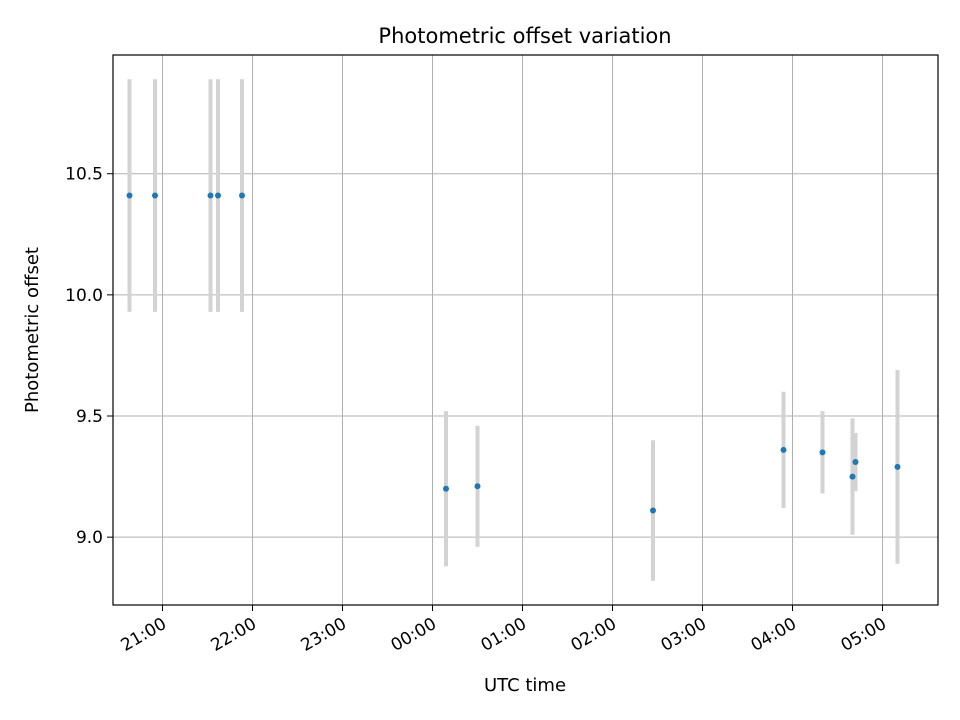  Describe the element at coordinates (774, 635) in the screenshot. I see `x-tick-label: 04:00` at that location.